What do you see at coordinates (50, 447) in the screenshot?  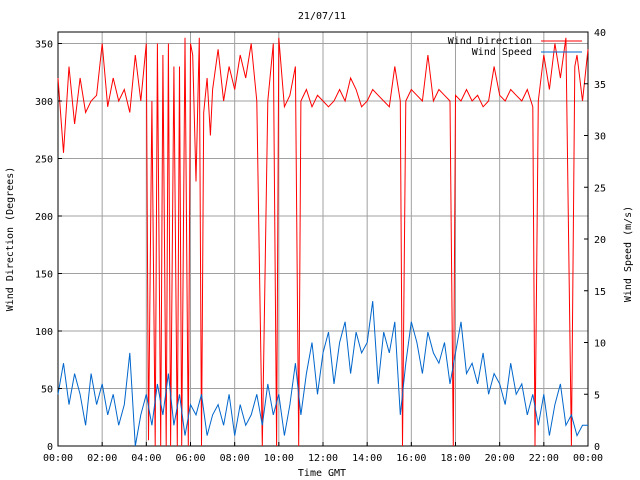 I see `y-tick-label: 0` at bounding box center [50, 447].